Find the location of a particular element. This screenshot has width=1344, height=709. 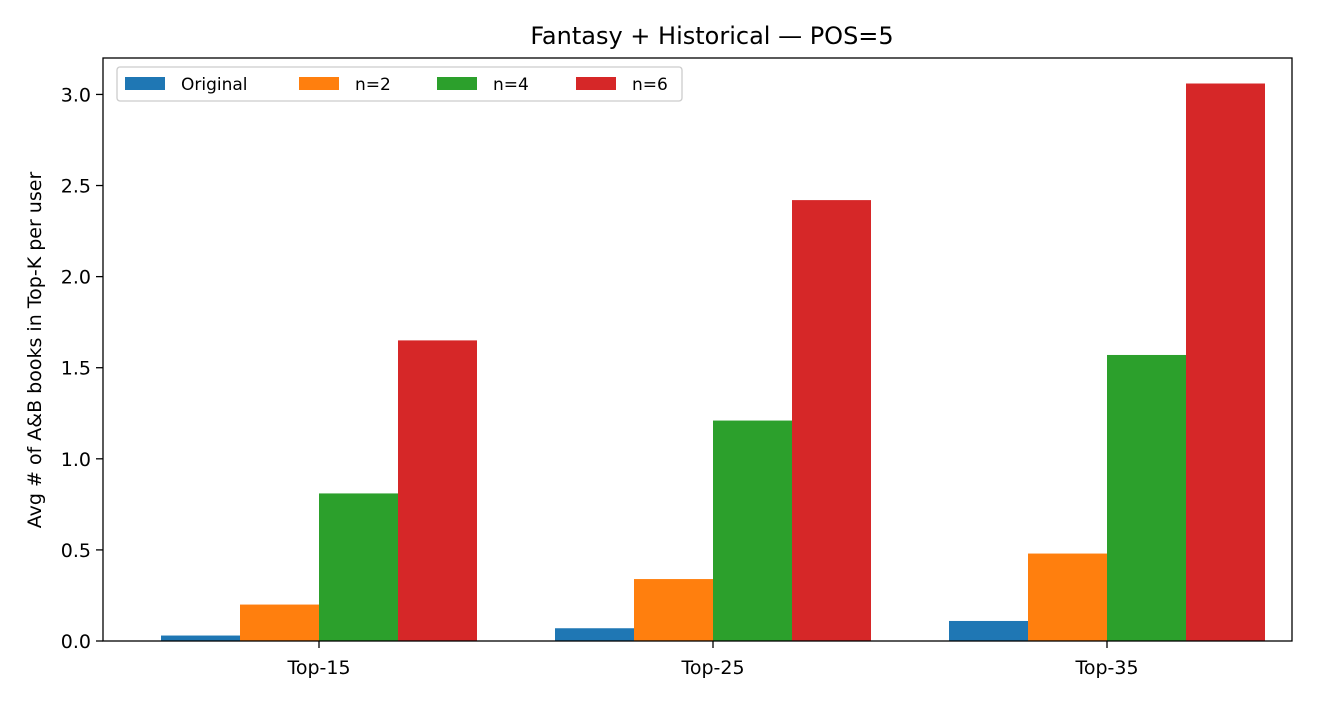

y-tick-label: 1.5 is located at coordinates (76, 369).